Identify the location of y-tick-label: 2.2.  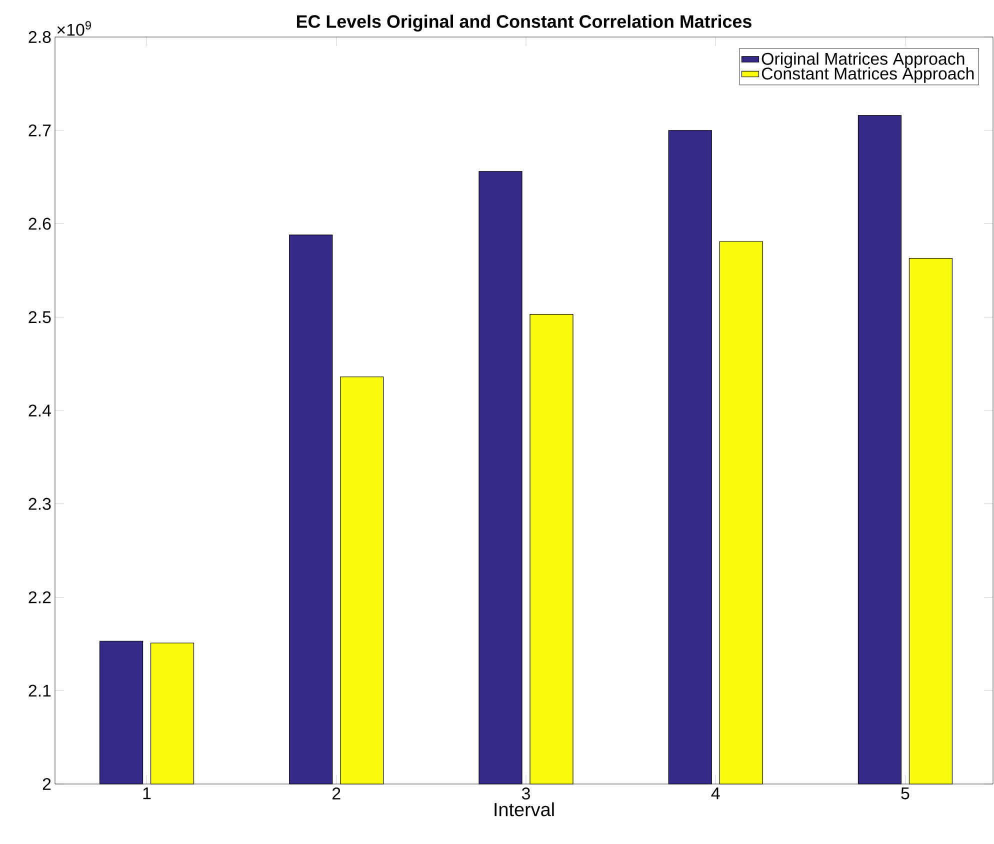
(39, 597).